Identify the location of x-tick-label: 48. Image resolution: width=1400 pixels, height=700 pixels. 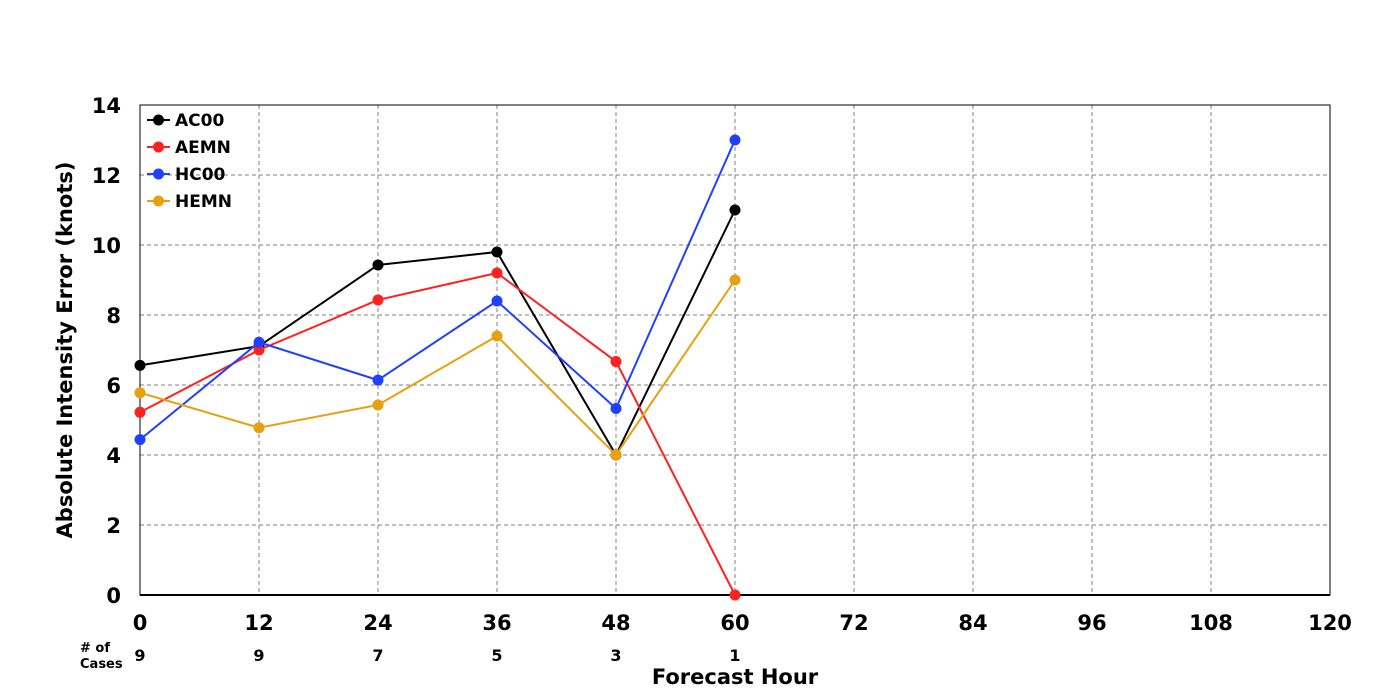
(615, 623).